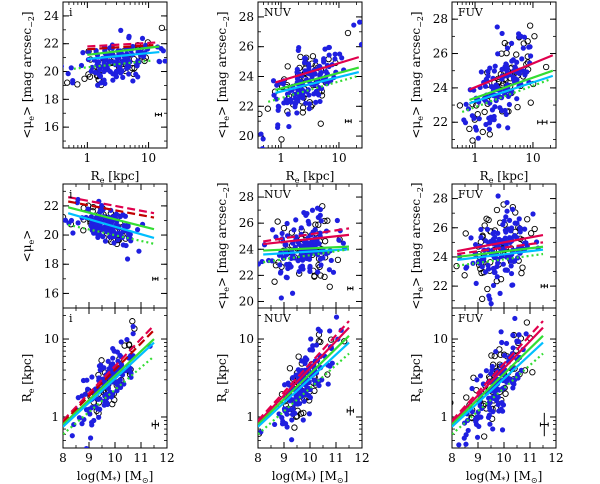  What do you see at coordinates (471, 12) in the screenshot?
I see `band-label: FUV` at bounding box center [471, 12].